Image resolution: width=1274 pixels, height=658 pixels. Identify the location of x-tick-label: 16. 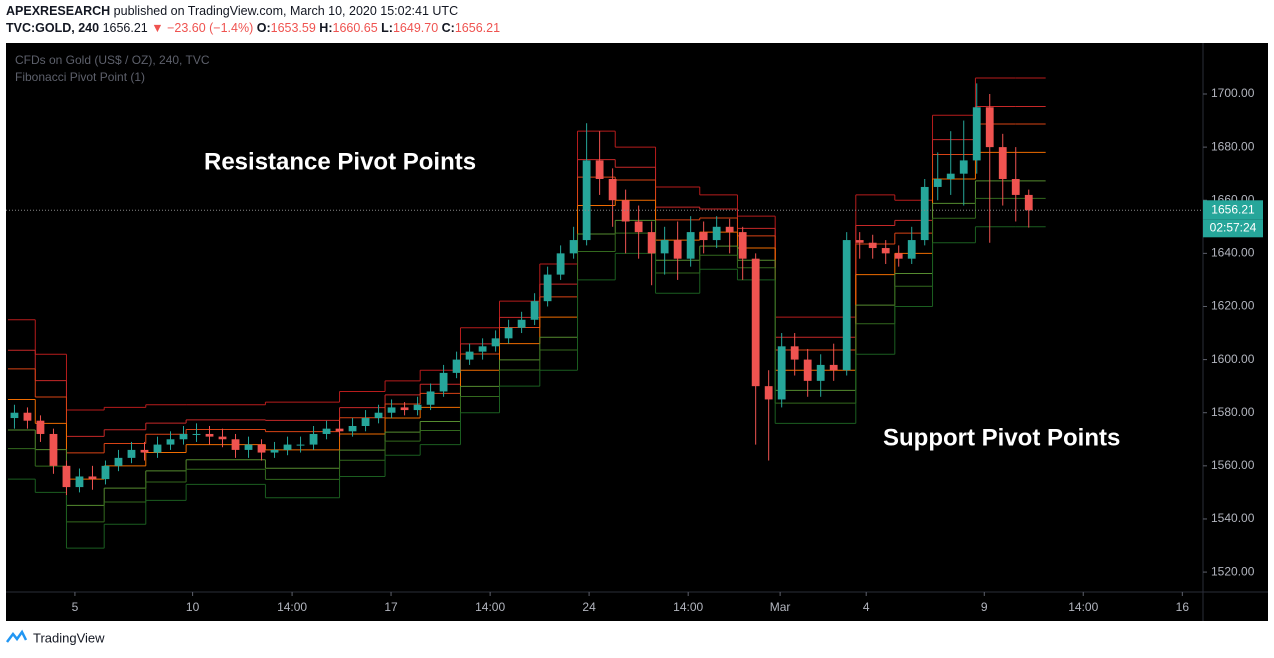
(1183, 607).